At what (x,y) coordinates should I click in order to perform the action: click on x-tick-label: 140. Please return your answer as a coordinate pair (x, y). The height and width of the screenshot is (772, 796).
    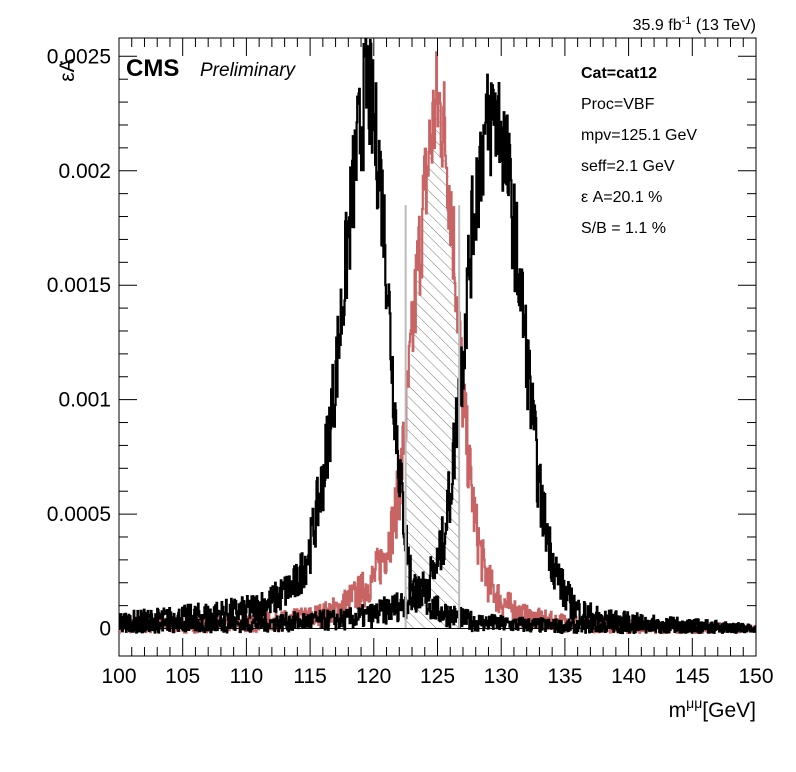
    Looking at the image, I should click on (628, 676).